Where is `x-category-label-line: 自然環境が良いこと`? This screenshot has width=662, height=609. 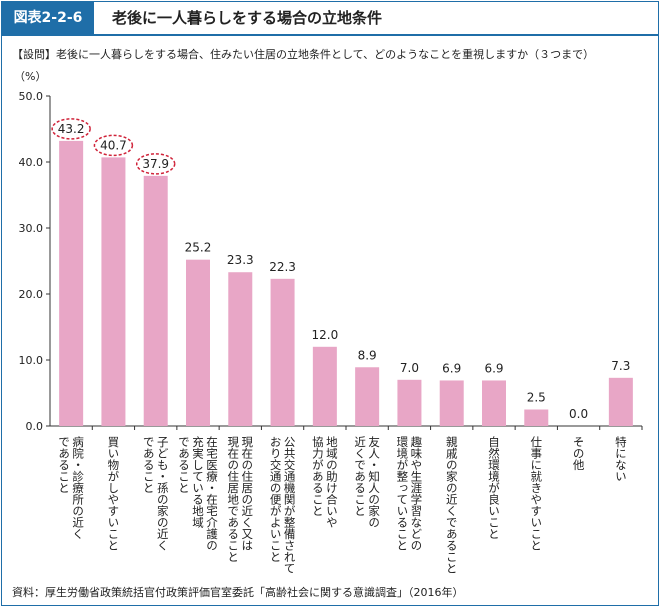 x-category-label-line: 自然環境が良いこと is located at coordinates (494, 488).